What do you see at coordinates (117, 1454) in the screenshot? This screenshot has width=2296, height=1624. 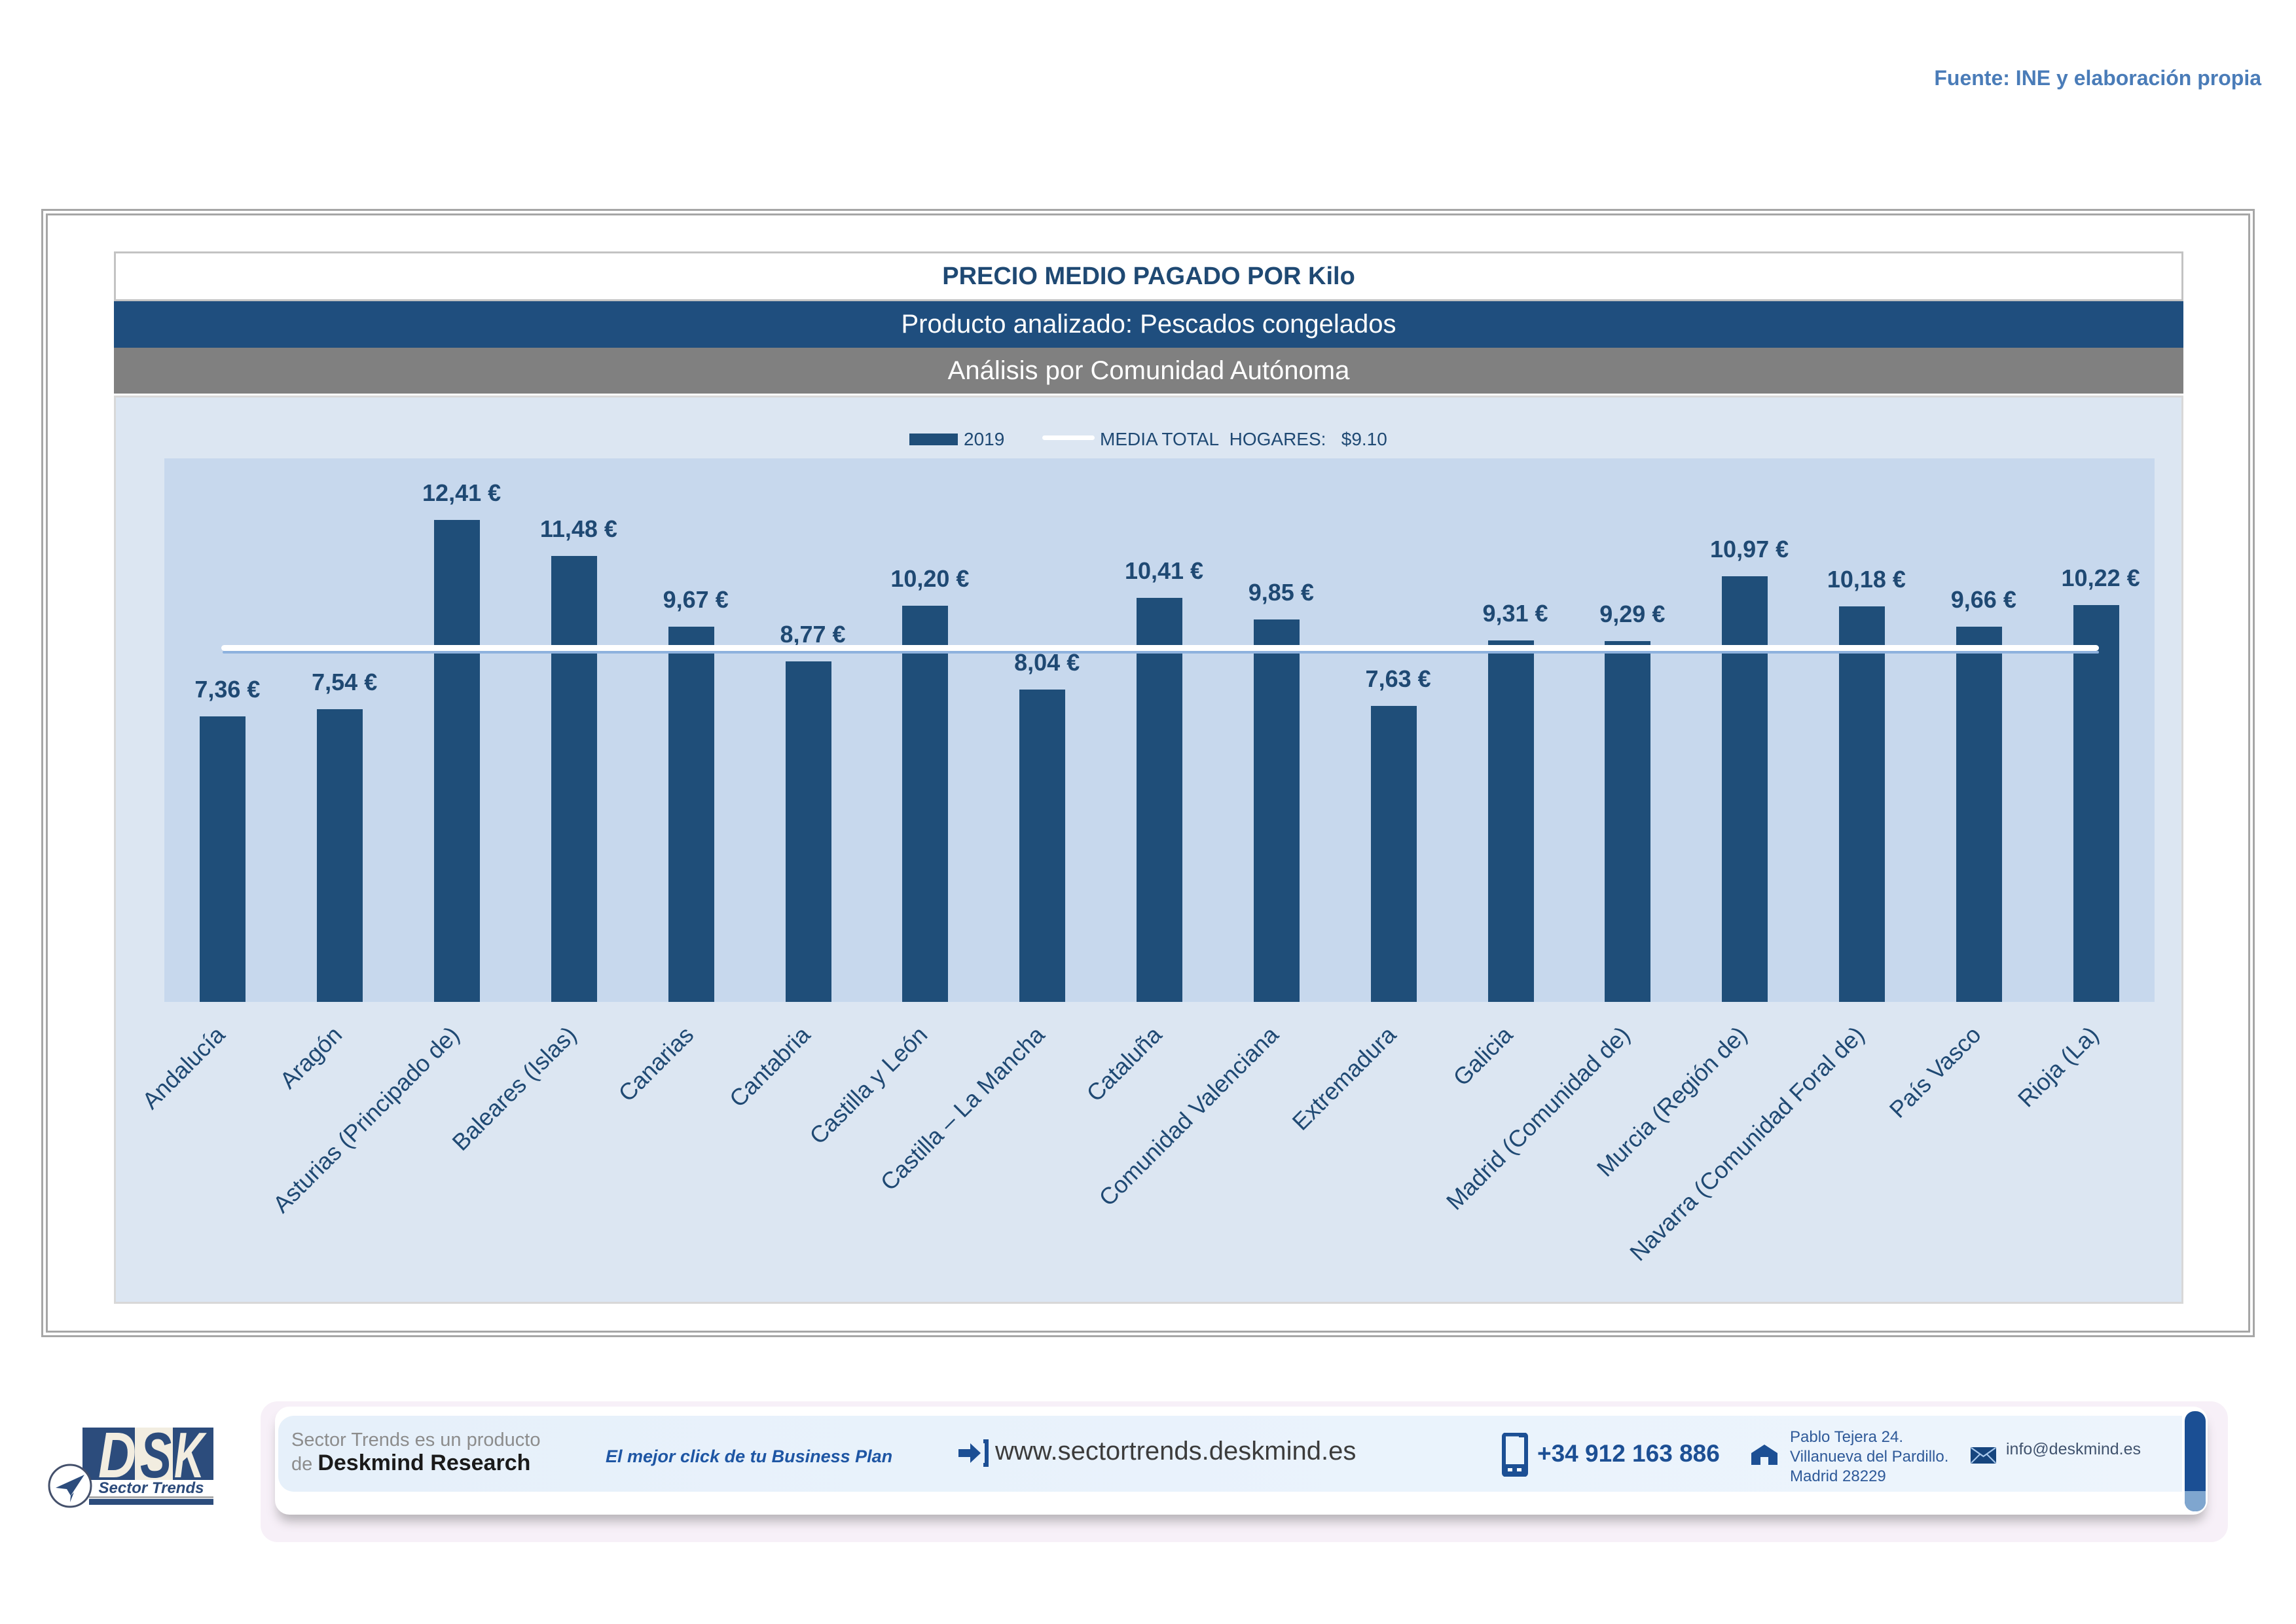 I see `svg-text: D` at bounding box center [117, 1454].